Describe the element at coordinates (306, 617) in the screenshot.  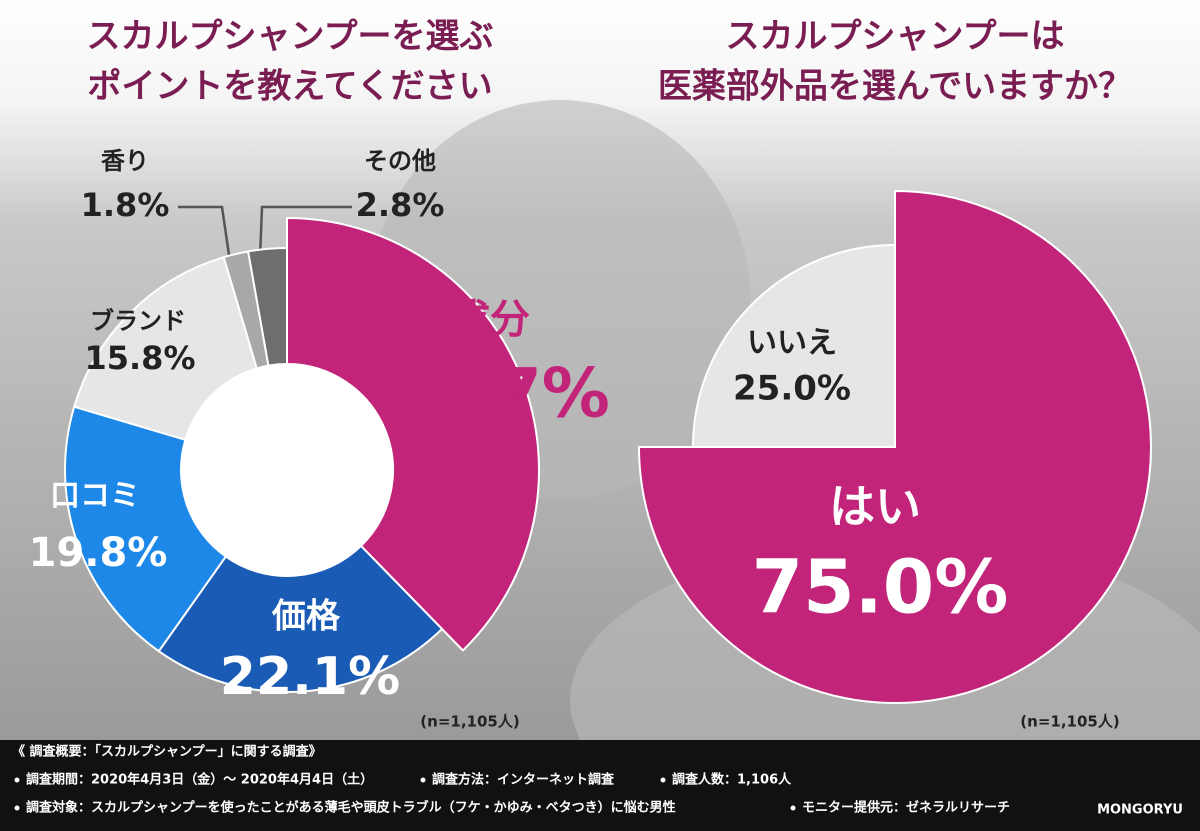
I see `category-label: 価格` at that location.